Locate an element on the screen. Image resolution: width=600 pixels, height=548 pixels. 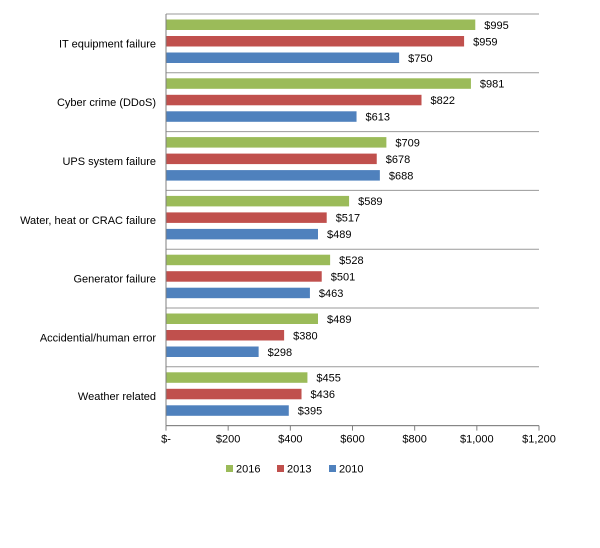
x-tick-label: $800 is located at coordinates (414, 440).